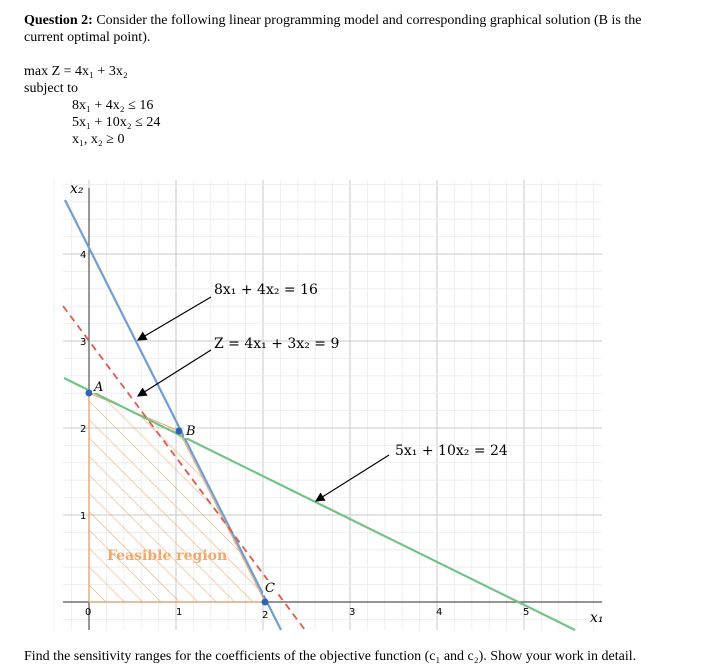  Describe the element at coordinates (526, 612) in the screenshot. I see `x-tick-5: 5` at that location.